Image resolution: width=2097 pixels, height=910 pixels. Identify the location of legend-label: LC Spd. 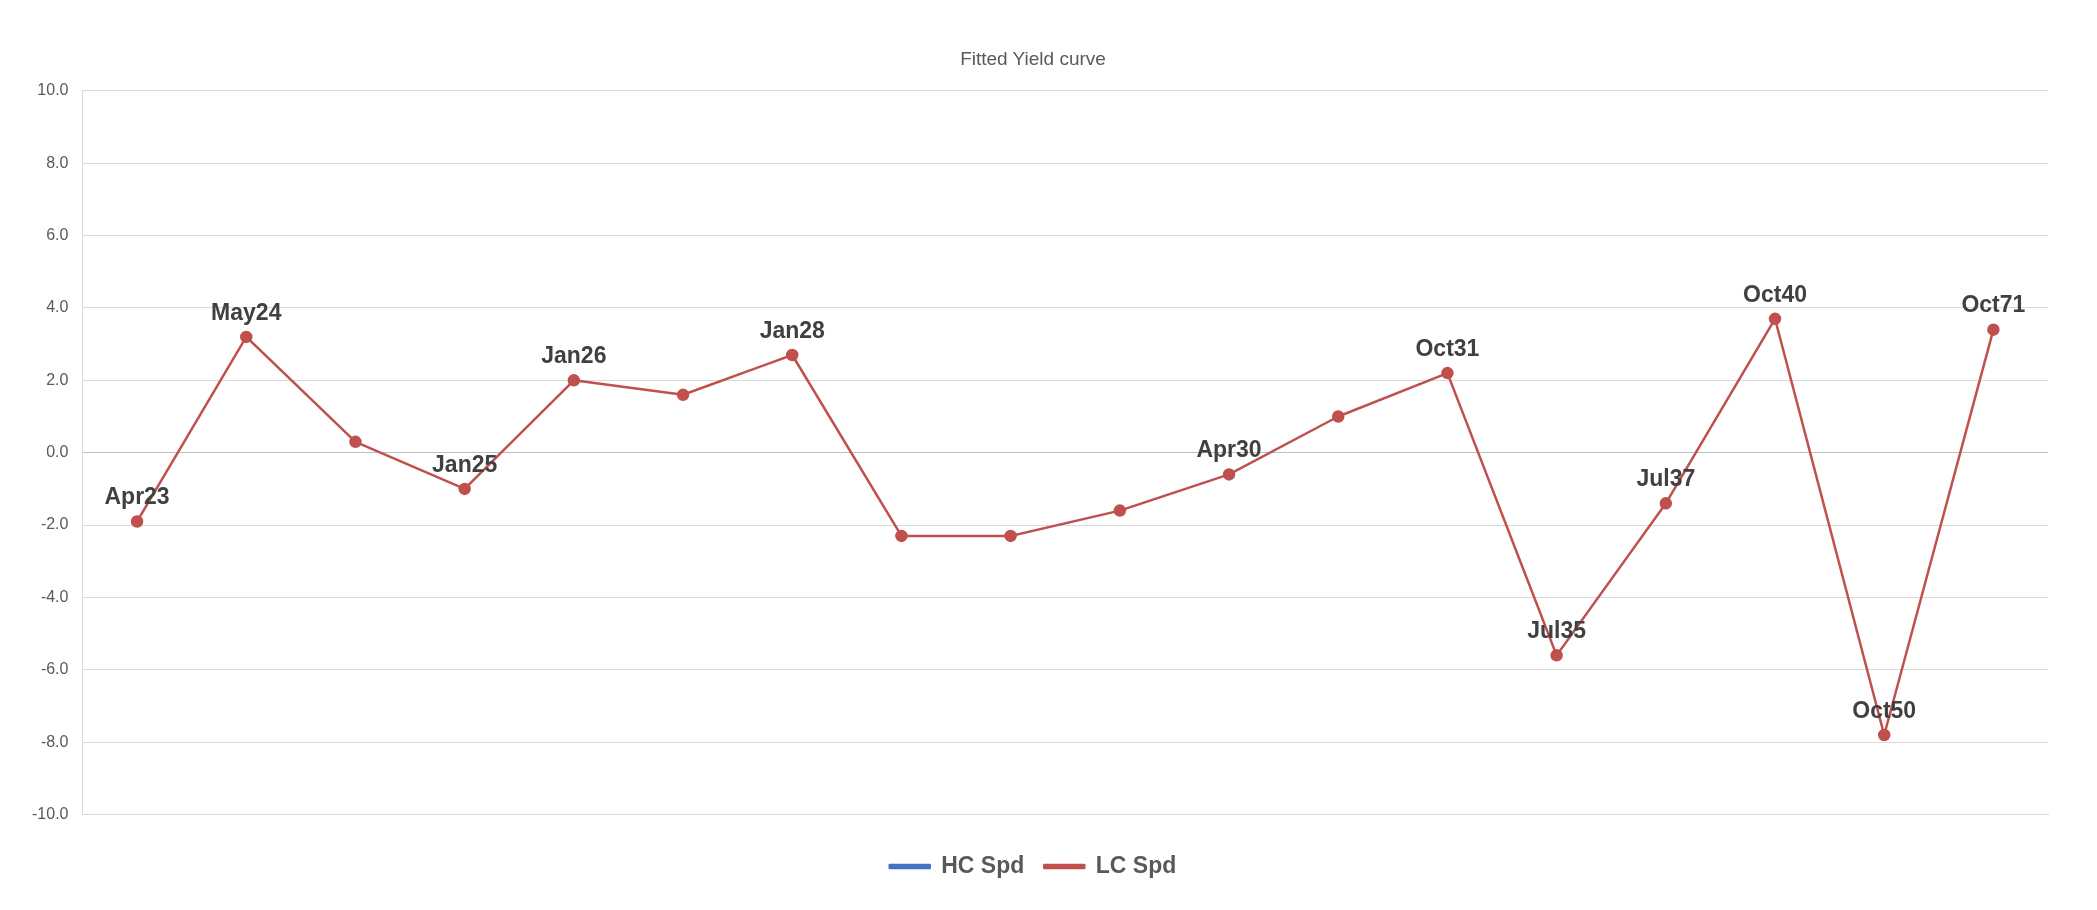
(1136, 864).